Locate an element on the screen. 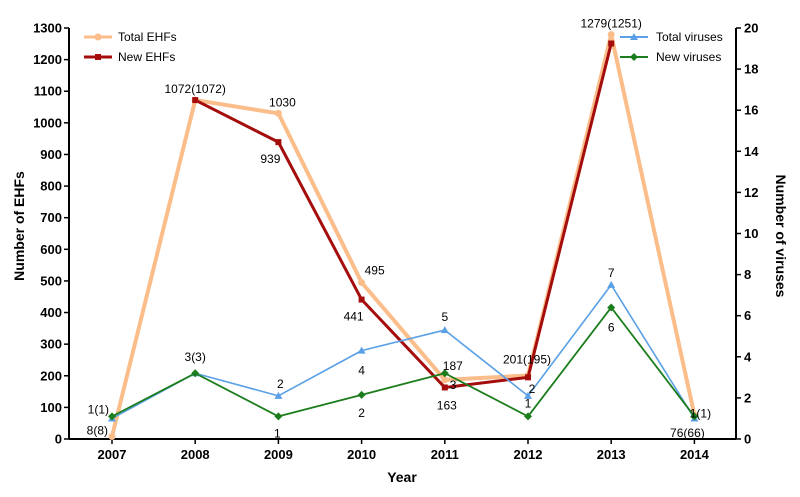  legend-item-new-ehfs: New EHFs is located at coordinates (129, 57).